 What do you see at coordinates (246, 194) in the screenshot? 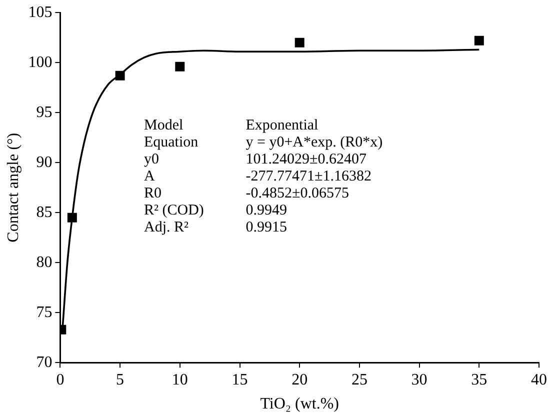
I see `text: R0 -0.4852±0.06575` at bounding box center [246, 194].